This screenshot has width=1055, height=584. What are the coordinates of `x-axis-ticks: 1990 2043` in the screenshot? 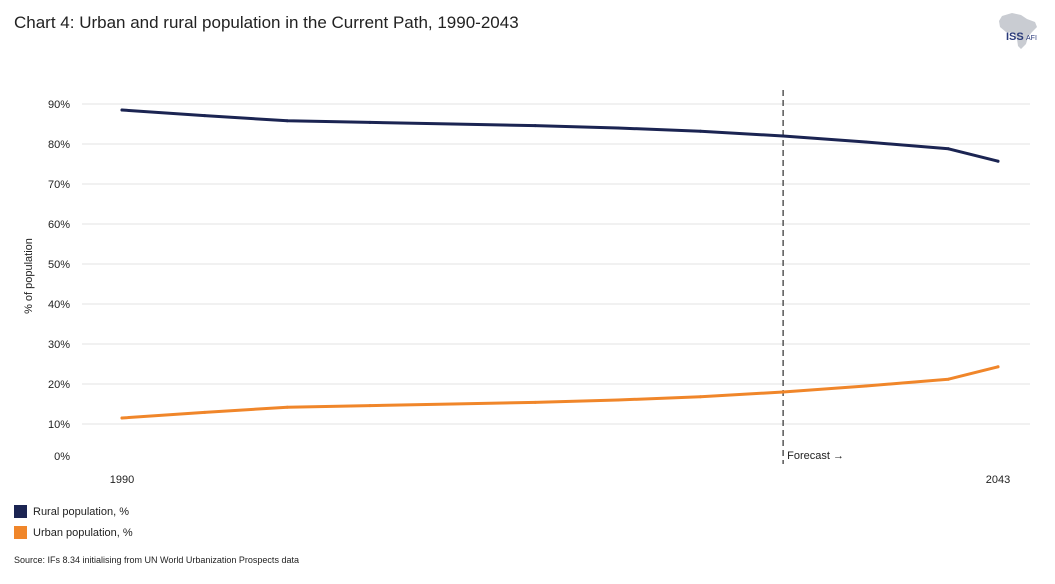 It's located at (560, 480).